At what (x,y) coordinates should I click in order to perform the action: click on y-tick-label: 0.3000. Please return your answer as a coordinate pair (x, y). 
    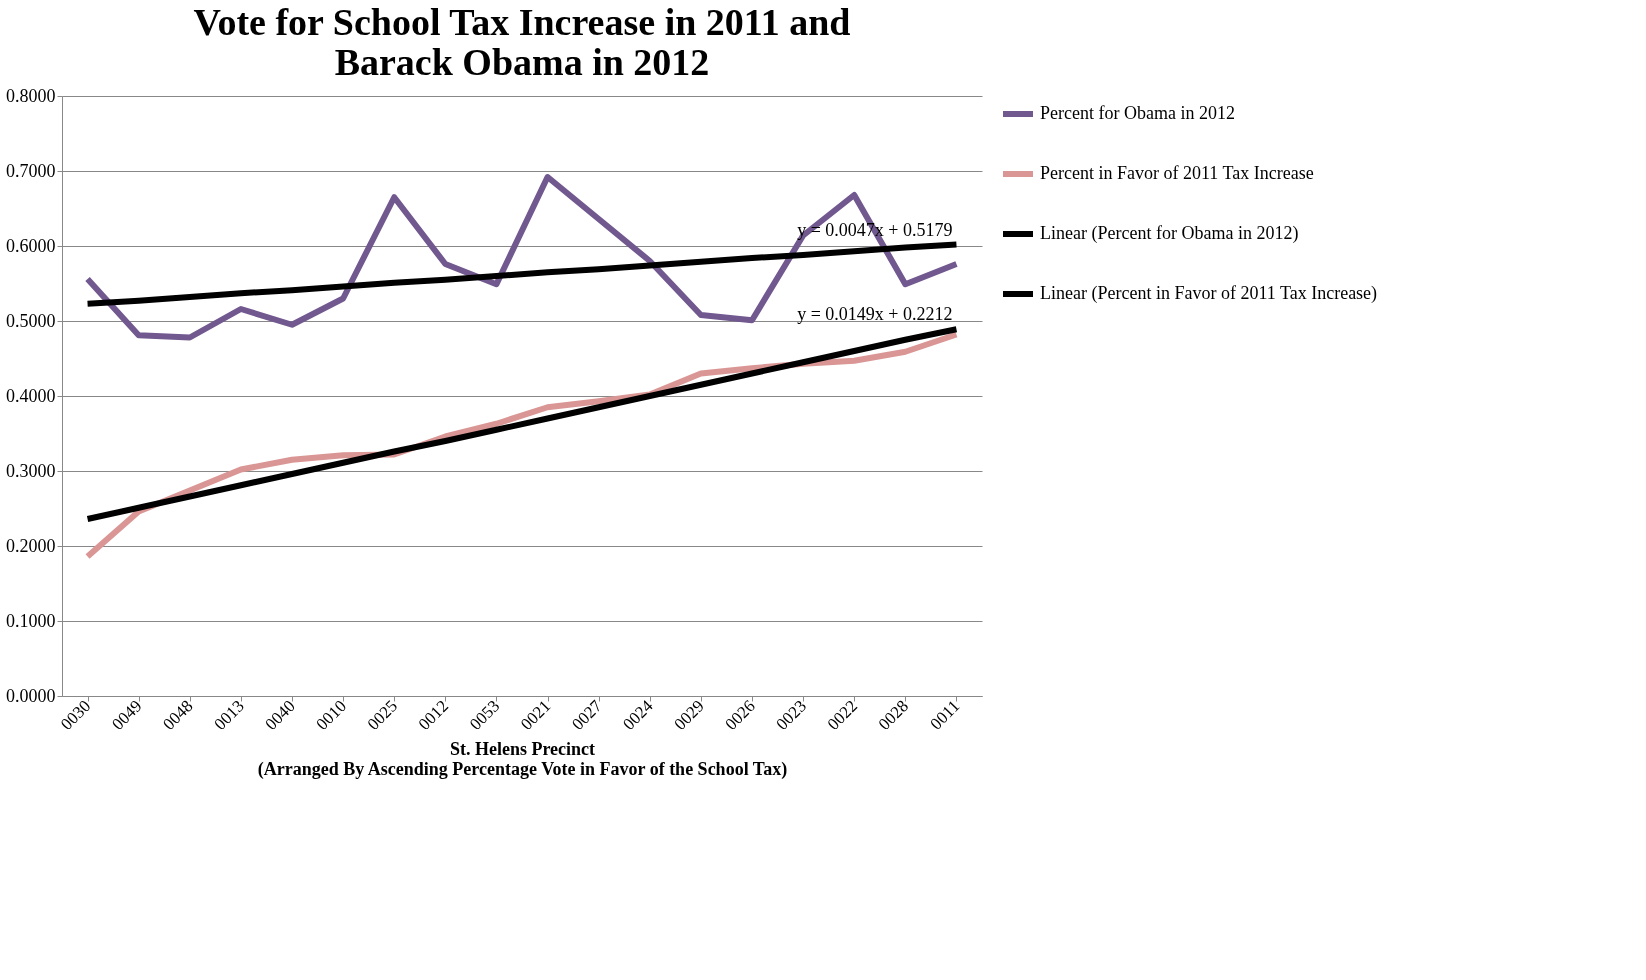
    Looking at the image, I should click on (31, 470).